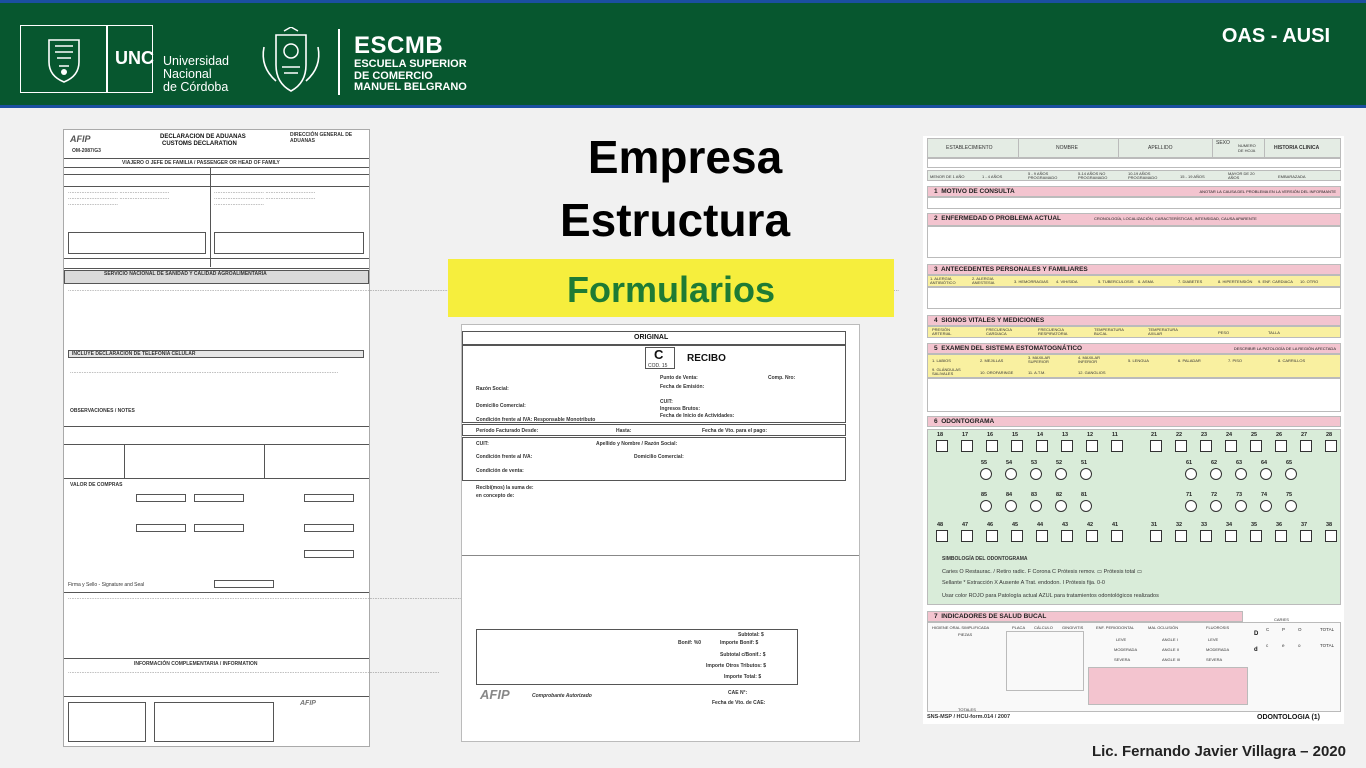  What do you see at coordinates (87, 59) in the screenshot?
I see `unc-logo: UNC` at bounding box center [87, 59].